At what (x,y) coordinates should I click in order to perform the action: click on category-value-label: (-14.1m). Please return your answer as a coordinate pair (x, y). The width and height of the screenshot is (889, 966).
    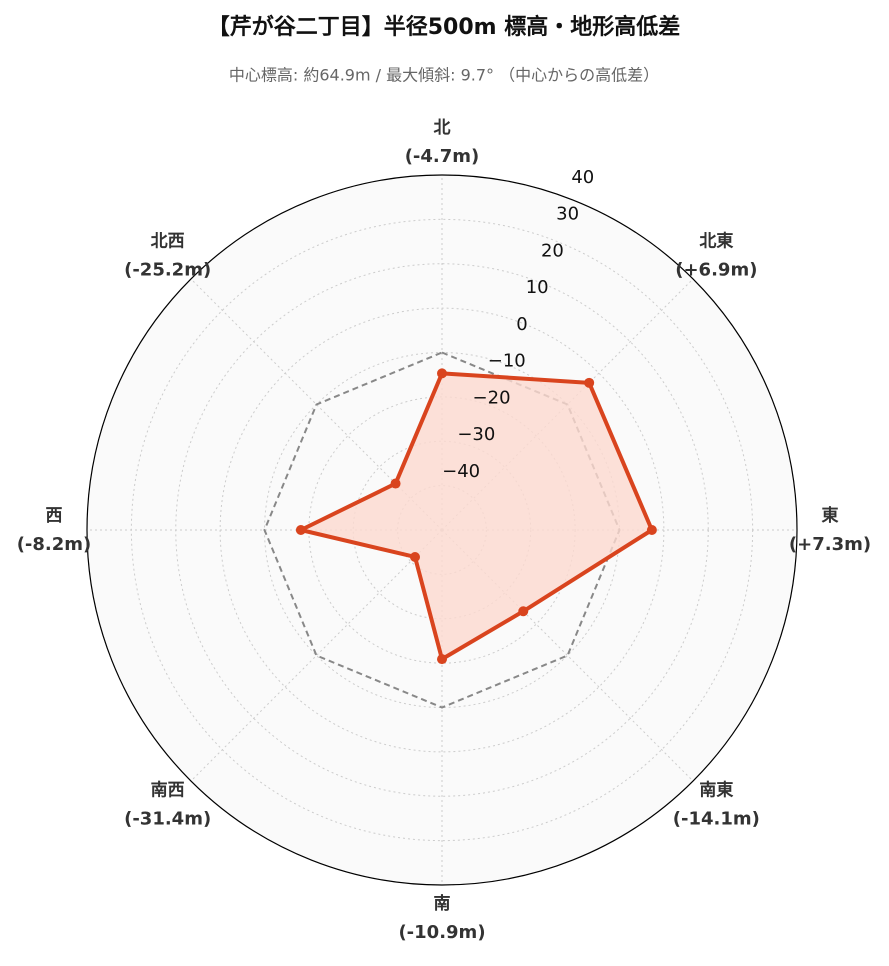
    Looking at the image, I should click on (716, 818).